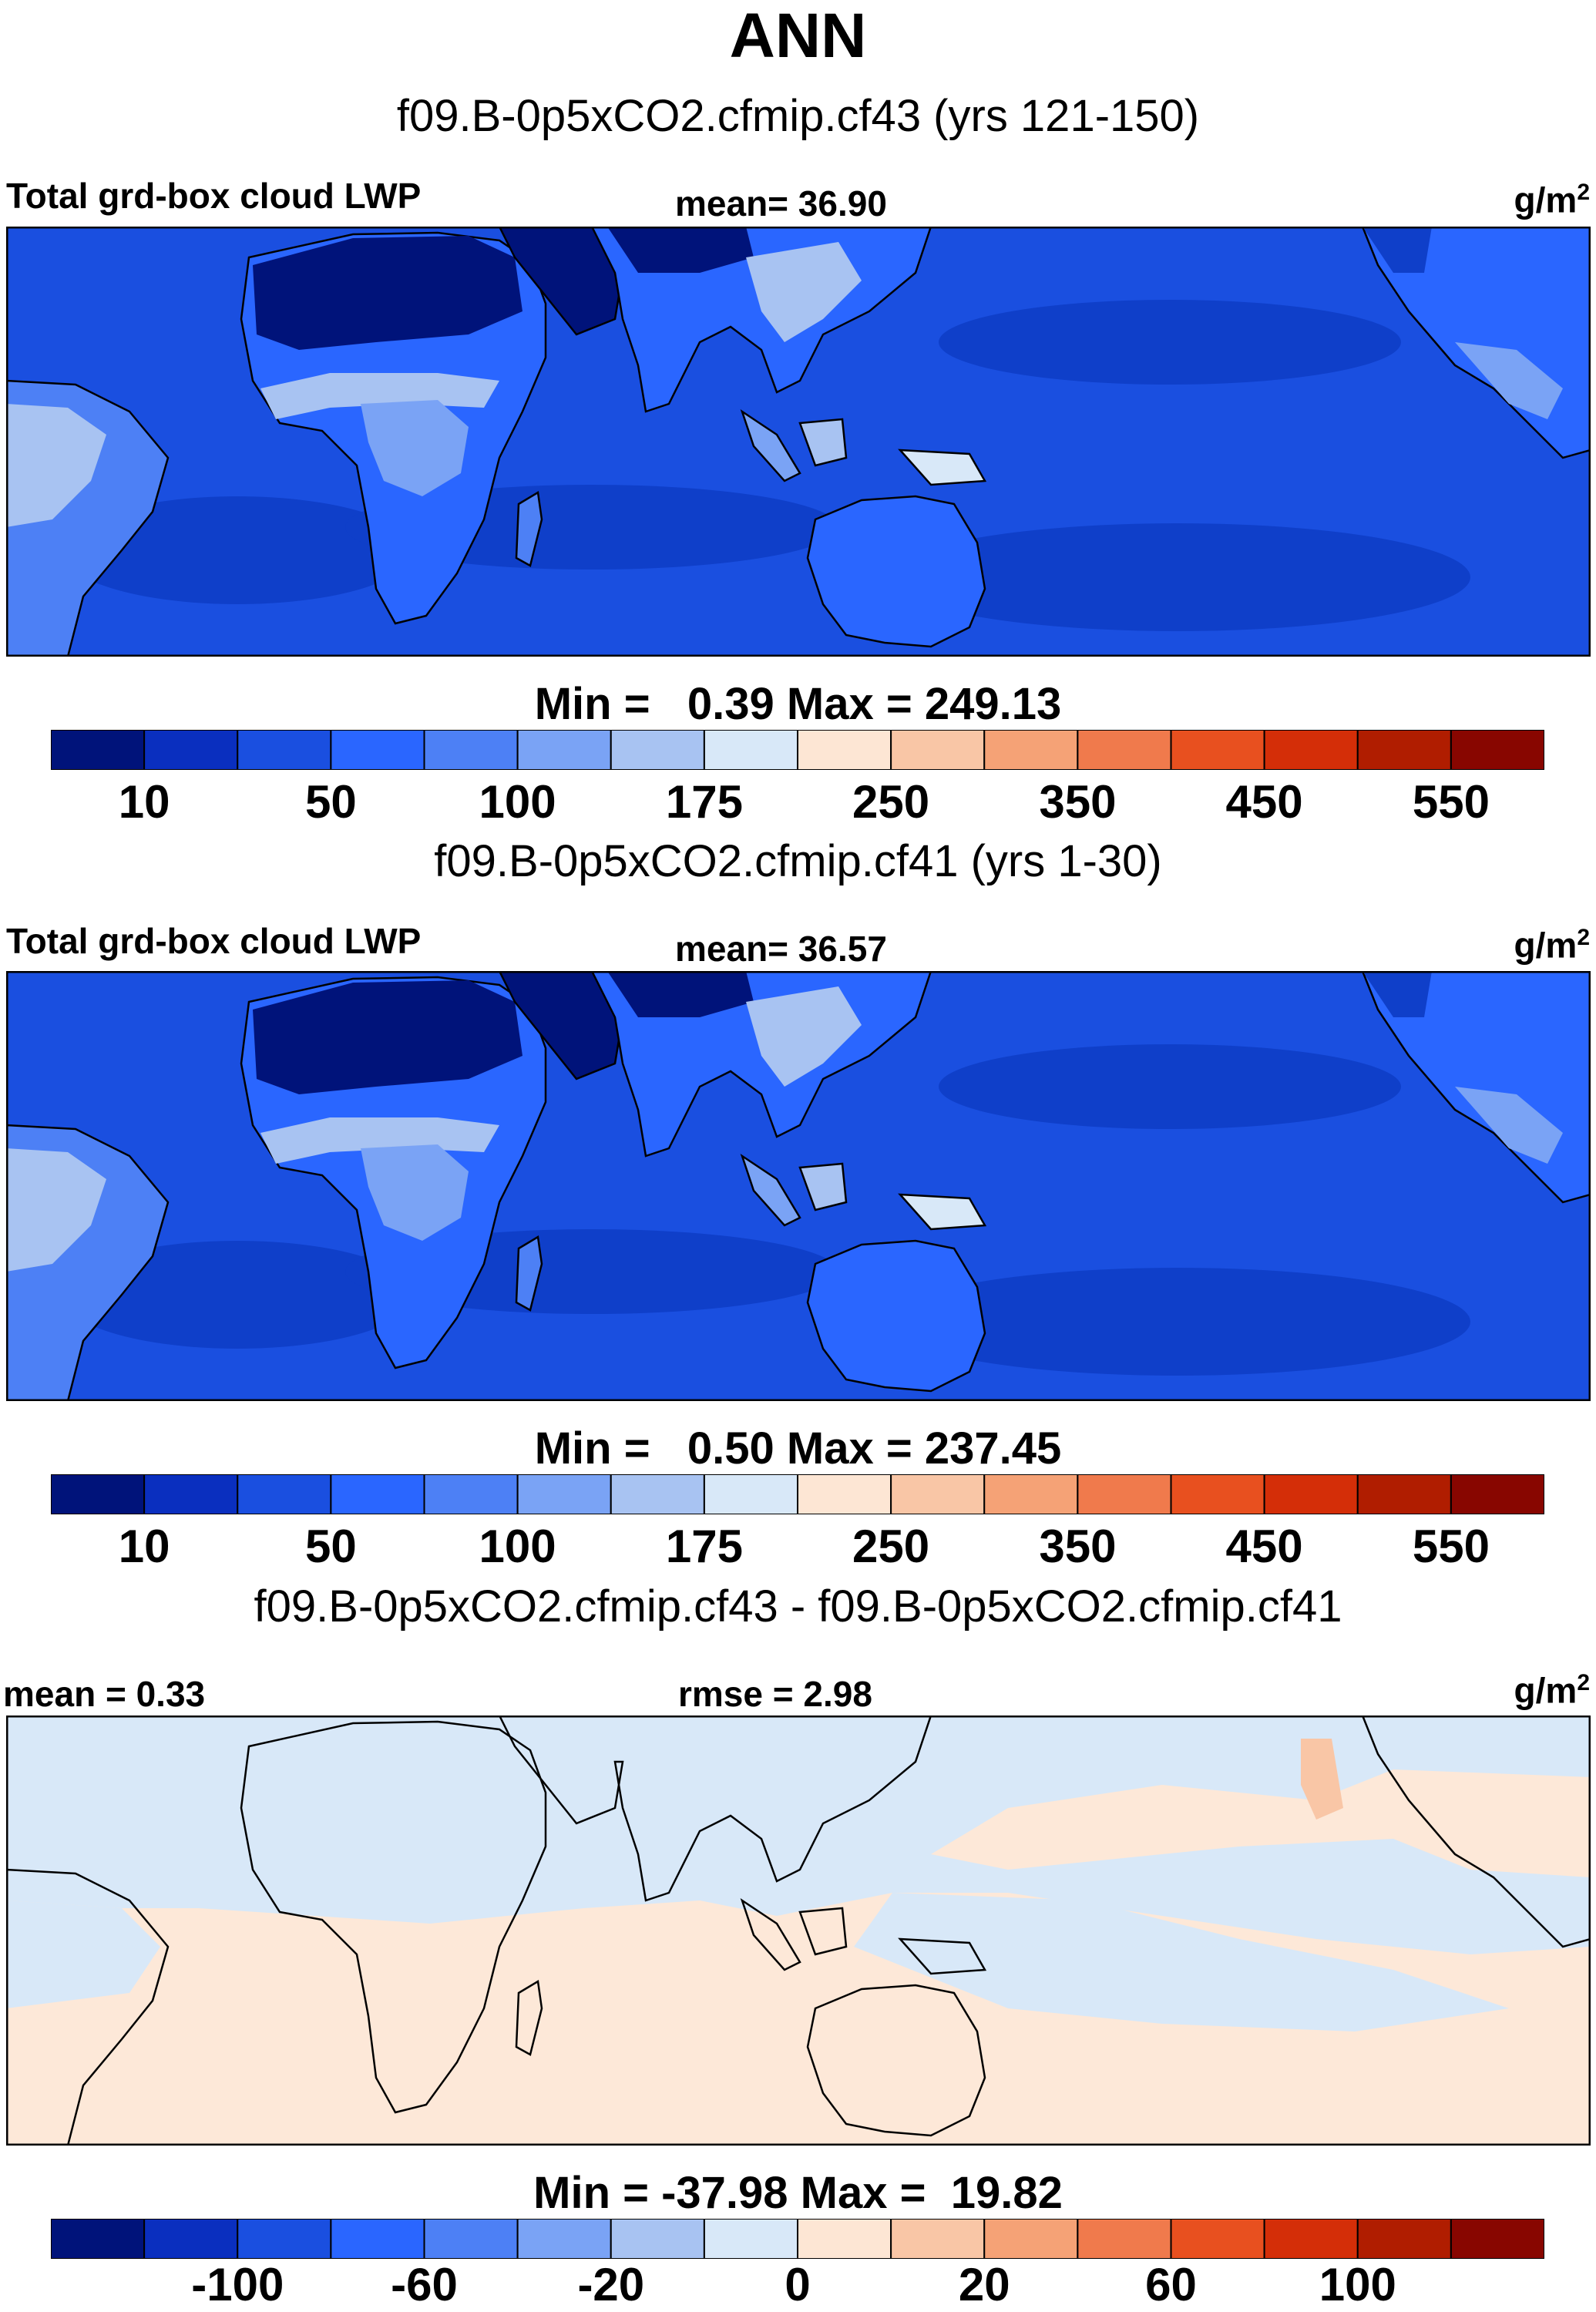  I want to click on panel3-colorbar-ticks: -100 -60 -20 0 20 60 100, so click(798, 2285).